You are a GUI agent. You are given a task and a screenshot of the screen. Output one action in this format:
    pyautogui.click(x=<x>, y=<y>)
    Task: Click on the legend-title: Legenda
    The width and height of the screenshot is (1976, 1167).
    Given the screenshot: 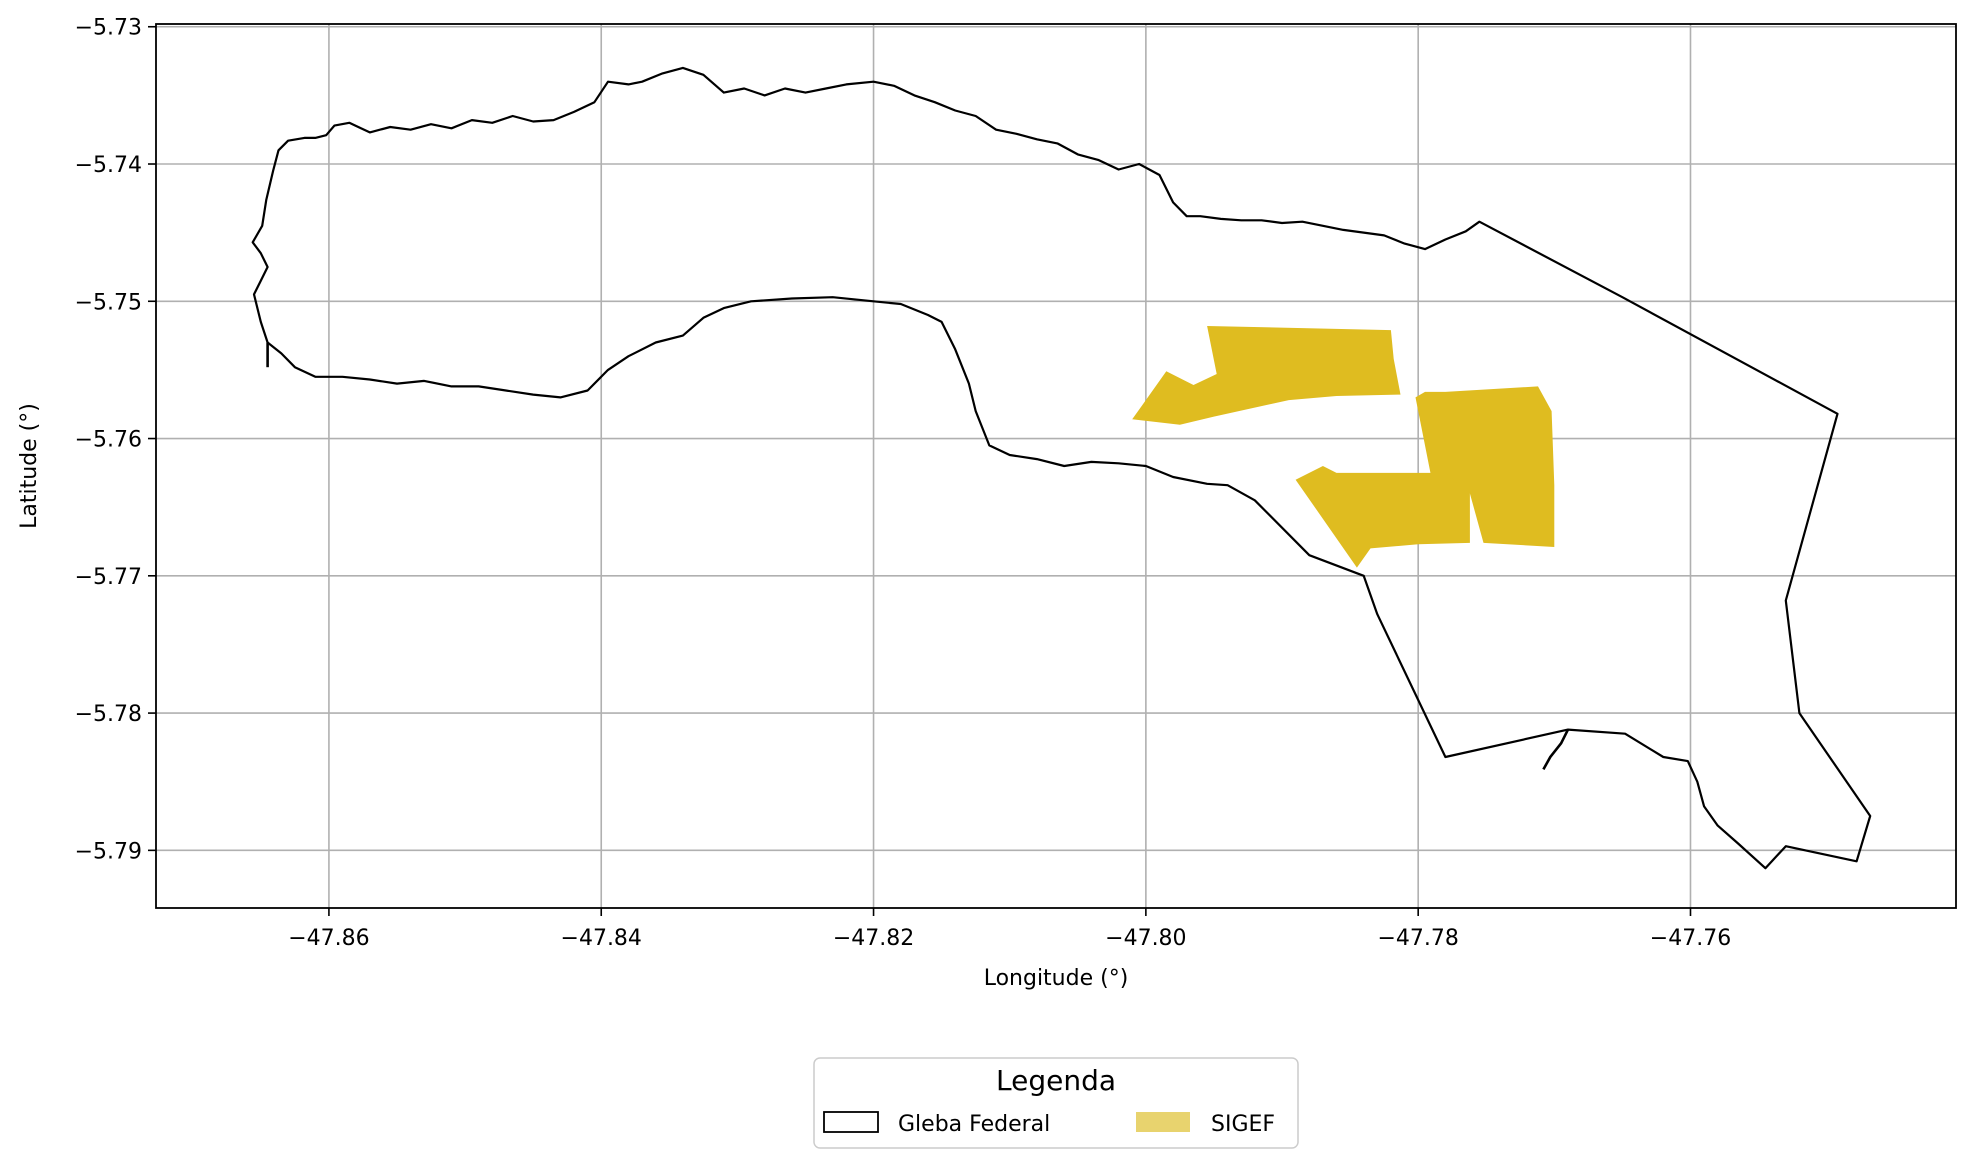 What is the action you would take?
    pyautogui.click(x=1056, y=1080)
    